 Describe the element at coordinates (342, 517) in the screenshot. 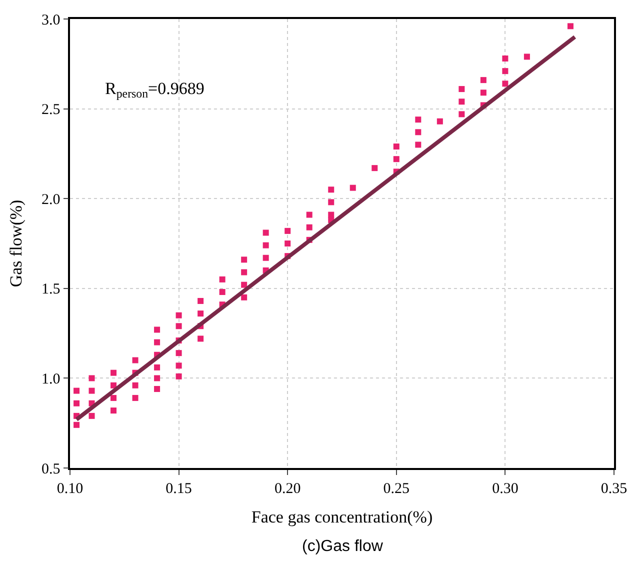

I see `x-axis-title: Face gas concentration(%)` at that location.